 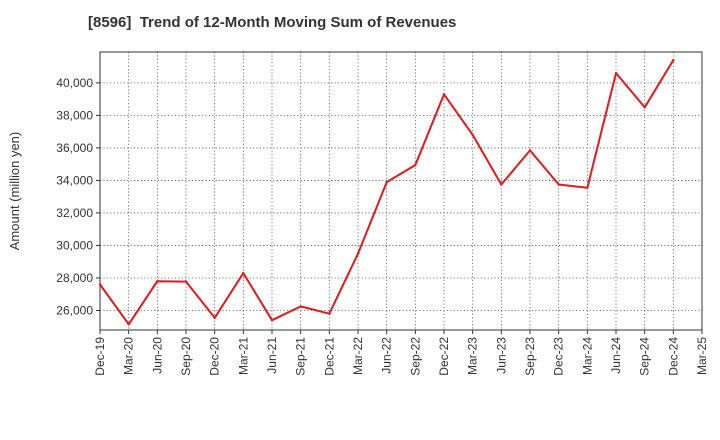 I want to click on x-tick-label: Mar-23, so click(x=473, y=356).